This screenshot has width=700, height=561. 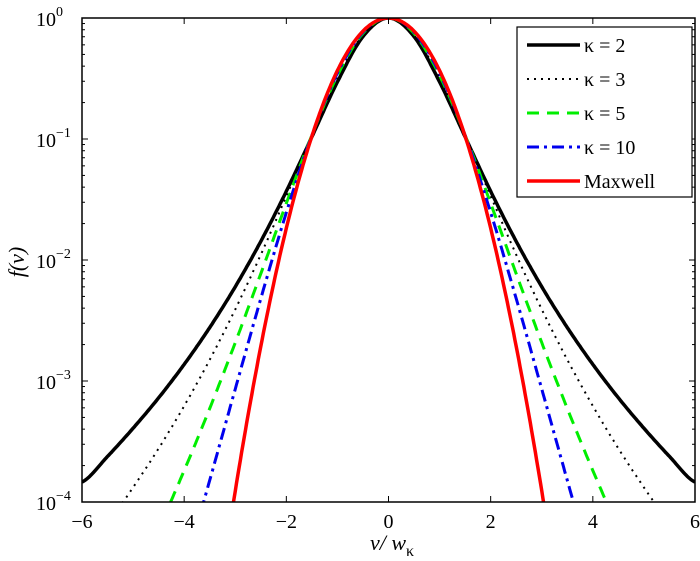 I want to click on legend-box, so click(x=604, y=112).